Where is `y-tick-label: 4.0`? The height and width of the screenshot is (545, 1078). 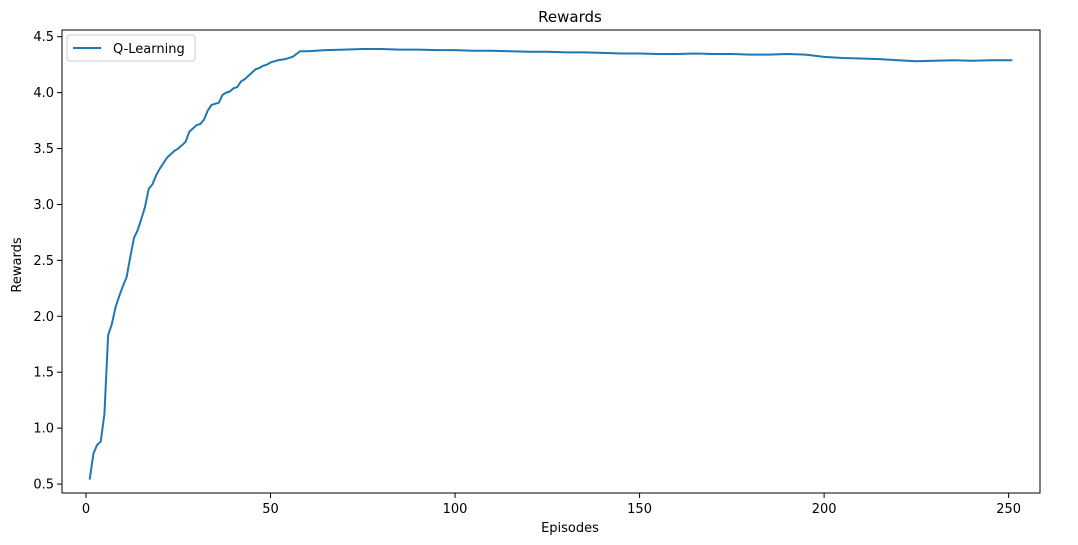
y-tick-label: 4.0 is located at coordinates (43, 93).